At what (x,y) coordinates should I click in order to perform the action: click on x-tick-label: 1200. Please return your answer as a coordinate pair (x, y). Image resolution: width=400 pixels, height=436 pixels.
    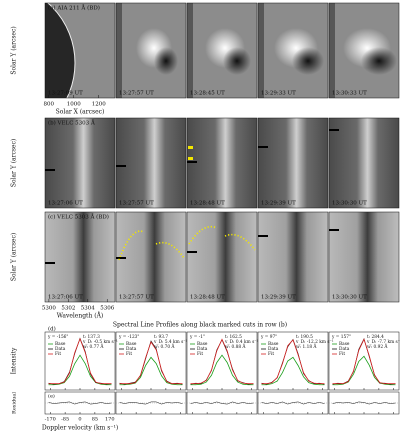
    Looking at the image, I should click on (99, 105).